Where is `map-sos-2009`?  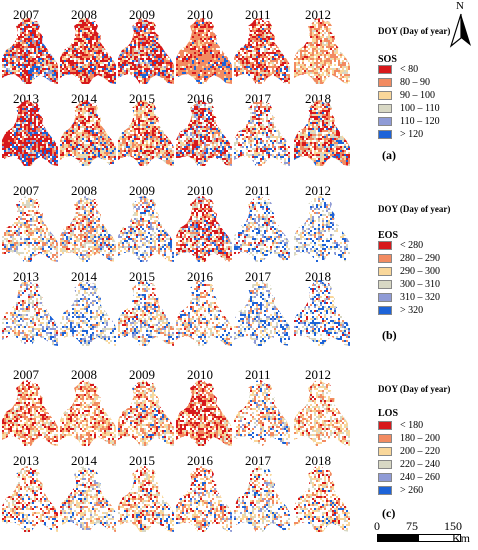
map-sos-2009 is located at coordinates (146, 51).